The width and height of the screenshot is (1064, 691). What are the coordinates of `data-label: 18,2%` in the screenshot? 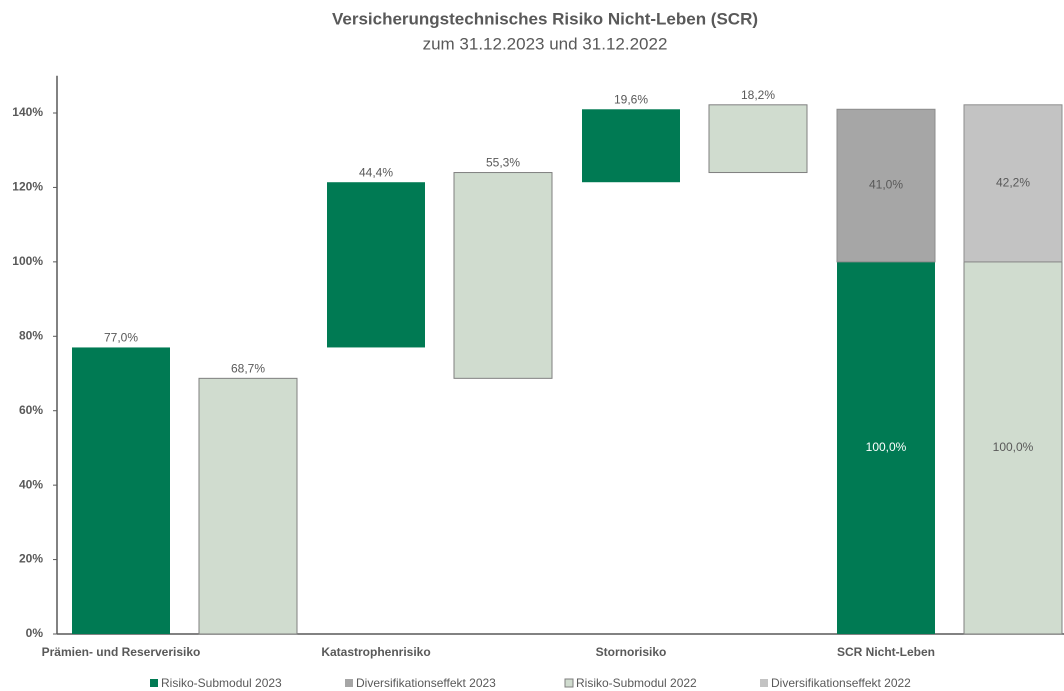 It's located at (758, 95).